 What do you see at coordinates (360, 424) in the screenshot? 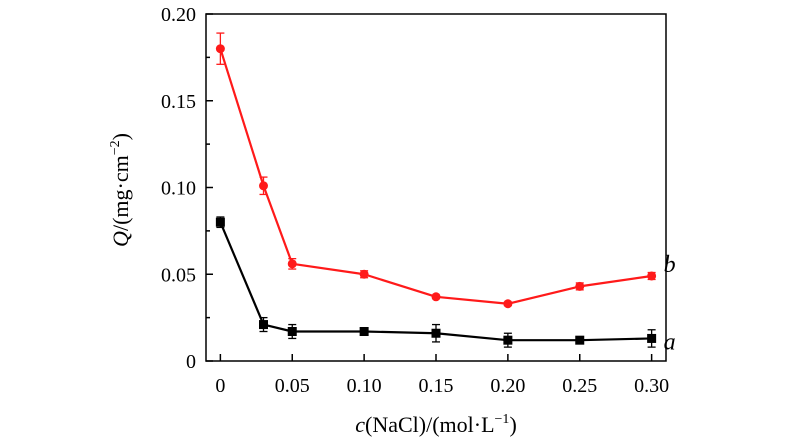
I see `x-axis-title-symbol: c` at bounding box center [360, 424].